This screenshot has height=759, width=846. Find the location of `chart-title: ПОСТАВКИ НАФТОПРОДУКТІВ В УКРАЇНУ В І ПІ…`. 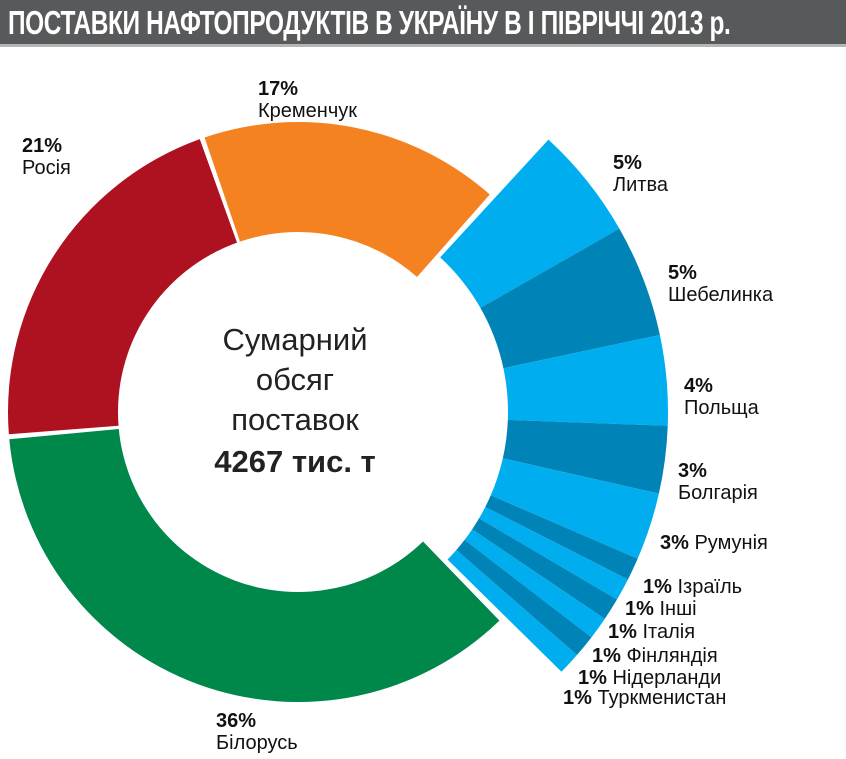

chart-title: ПОСТАВКИ НАФТОПРОДУКТІВ В УКРАЇНУ В І ПІ… is located at coordinates (369, 22).